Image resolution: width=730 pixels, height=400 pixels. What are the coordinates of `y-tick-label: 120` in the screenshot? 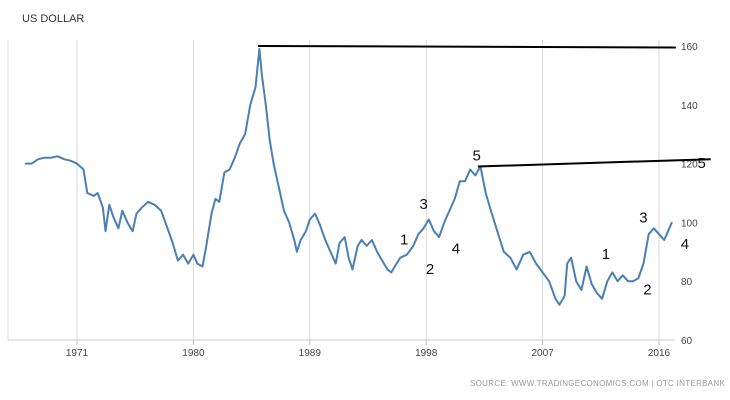 It's located at (689, 165).